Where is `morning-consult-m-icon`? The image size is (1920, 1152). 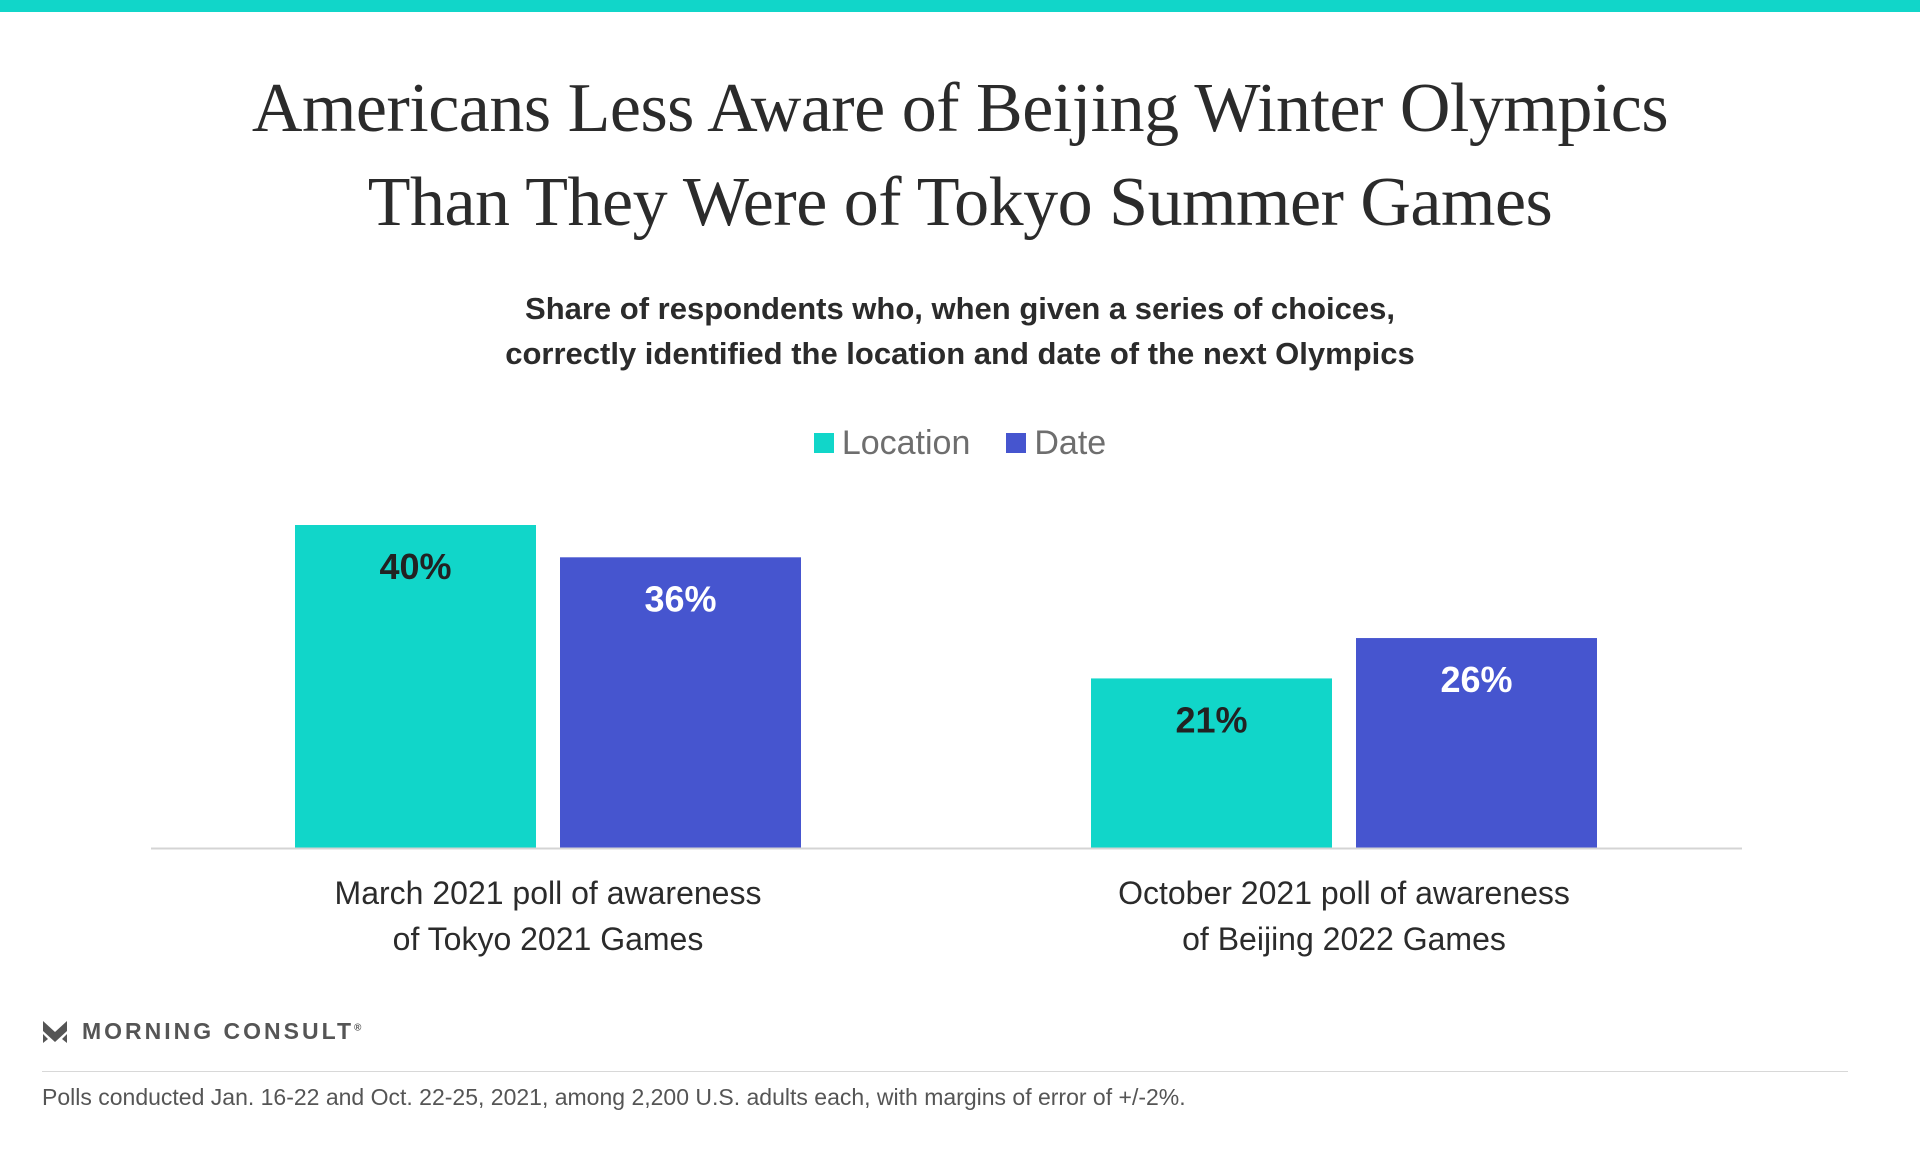 morning-consult-m-icon is located at coordinates (55, 1031).